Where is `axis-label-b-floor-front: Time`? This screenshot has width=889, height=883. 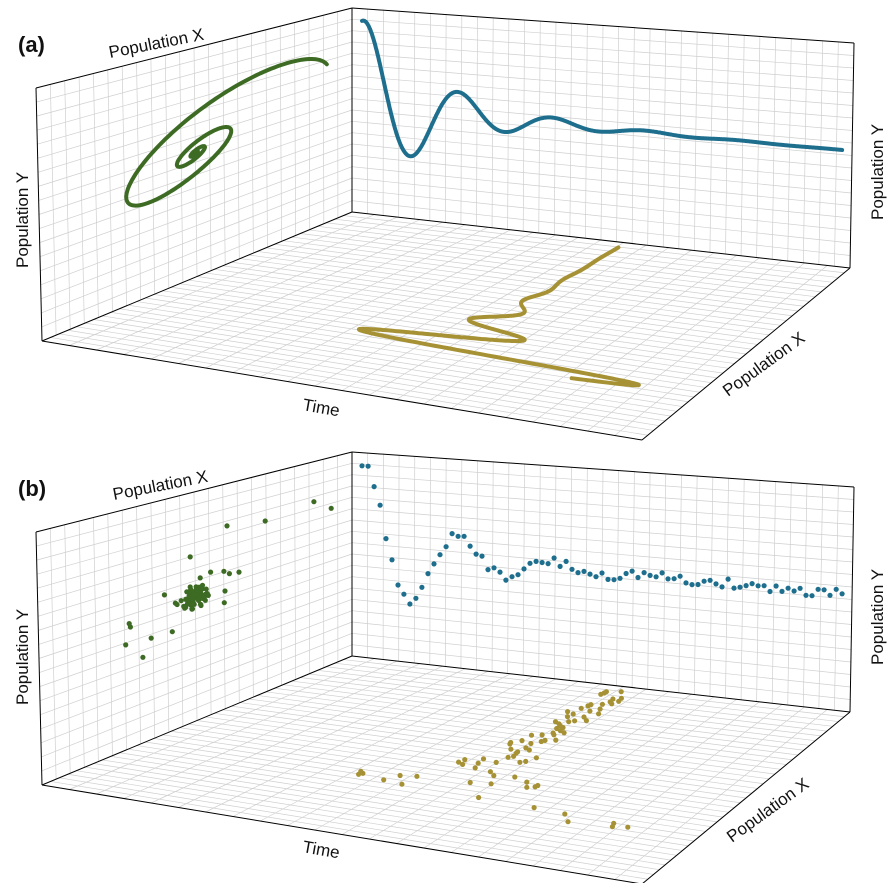
axis-label-b-floor-front: Time is located at coordinates (321, 849).